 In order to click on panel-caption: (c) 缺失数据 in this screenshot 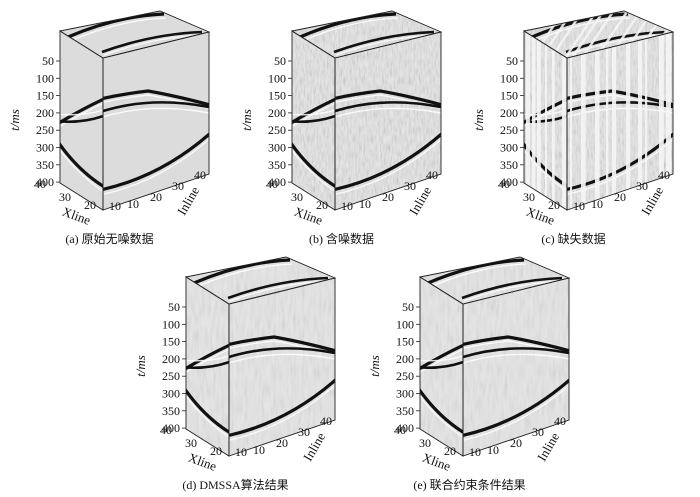, I will do `click(573, 239)`.